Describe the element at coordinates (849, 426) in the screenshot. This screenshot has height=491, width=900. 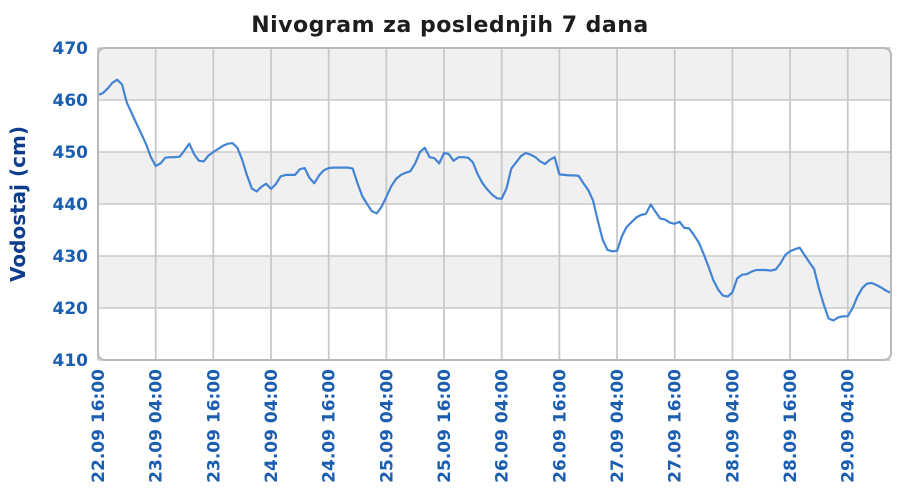
I see `x-tick-label: 29.09 04:00` at that location.